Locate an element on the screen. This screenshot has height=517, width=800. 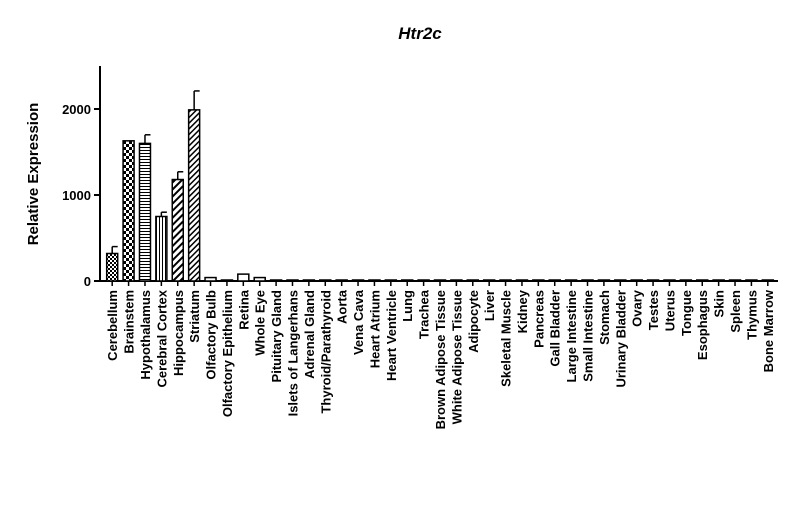
category-label: Brown Adipose Tissue is located at coordinates (440, 359).